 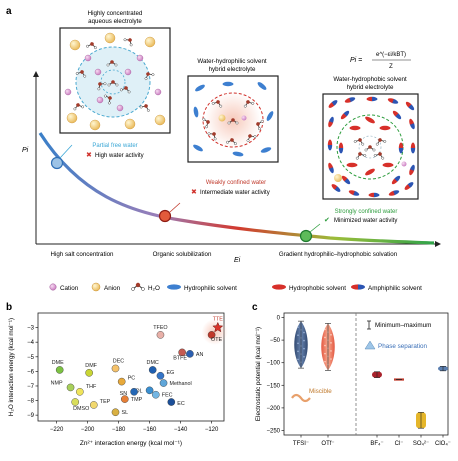 I want to click on c-ytick-label: −150, so click(x=273, y=386).